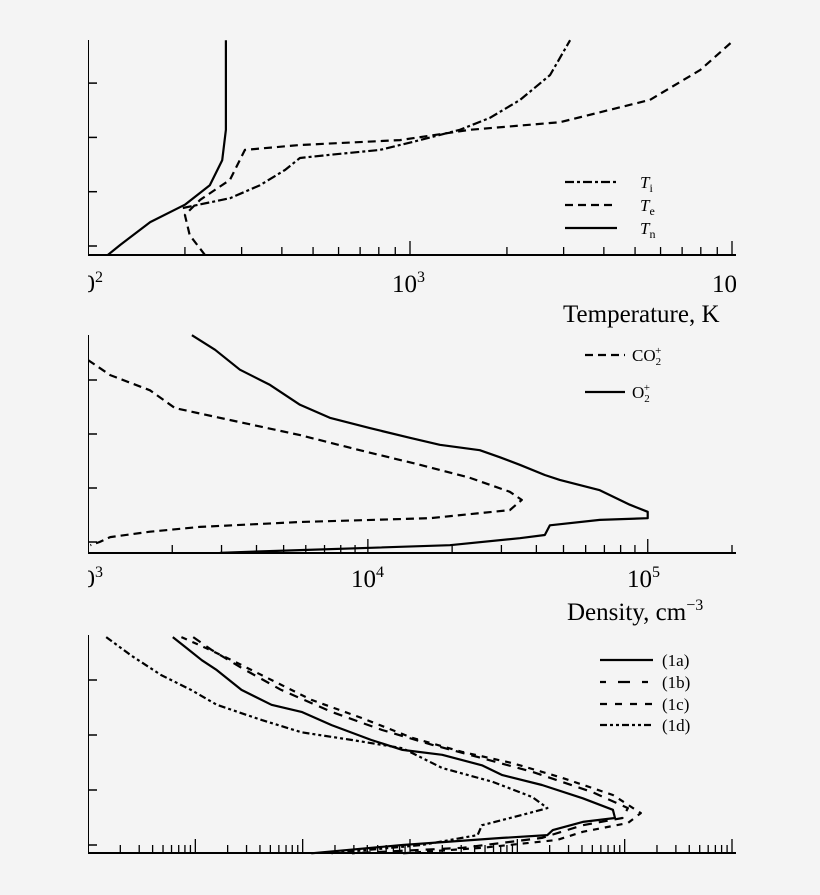 The height and width of the screenshot is (895, 820). Describe the element at coordinates (641, 314) in the screenshot. I see `x-axis-label: Temperature, K` at that location.